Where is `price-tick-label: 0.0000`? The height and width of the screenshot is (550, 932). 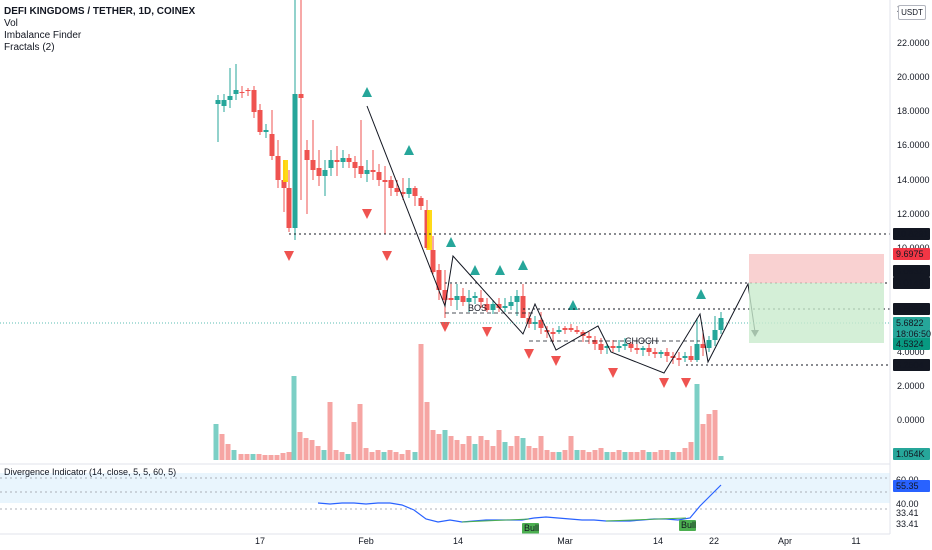 price-tick-label: 0.0000 is located at coordinates (911, 420).